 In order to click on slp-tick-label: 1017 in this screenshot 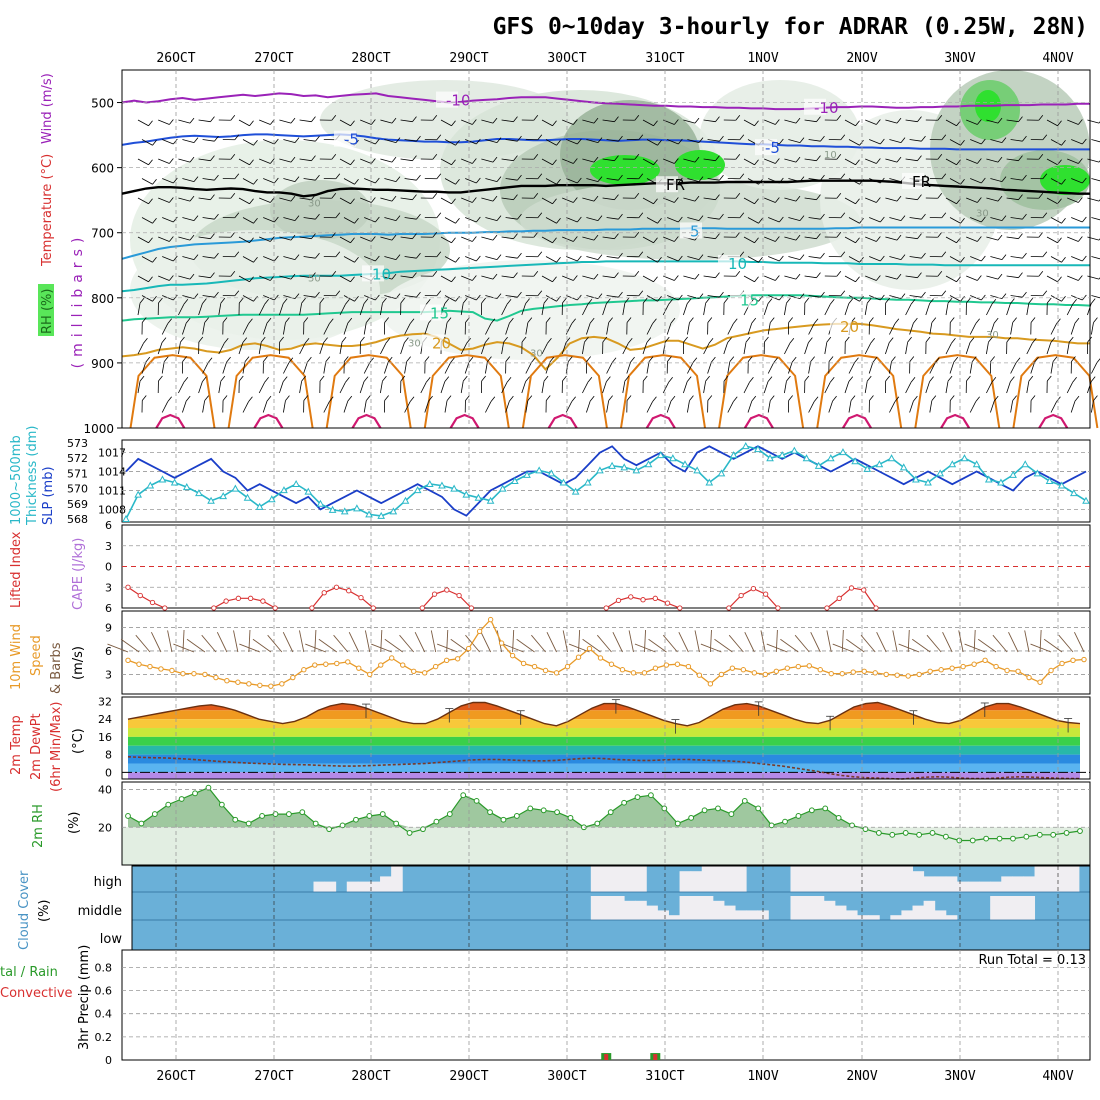, I will do `click(112, 453)`.